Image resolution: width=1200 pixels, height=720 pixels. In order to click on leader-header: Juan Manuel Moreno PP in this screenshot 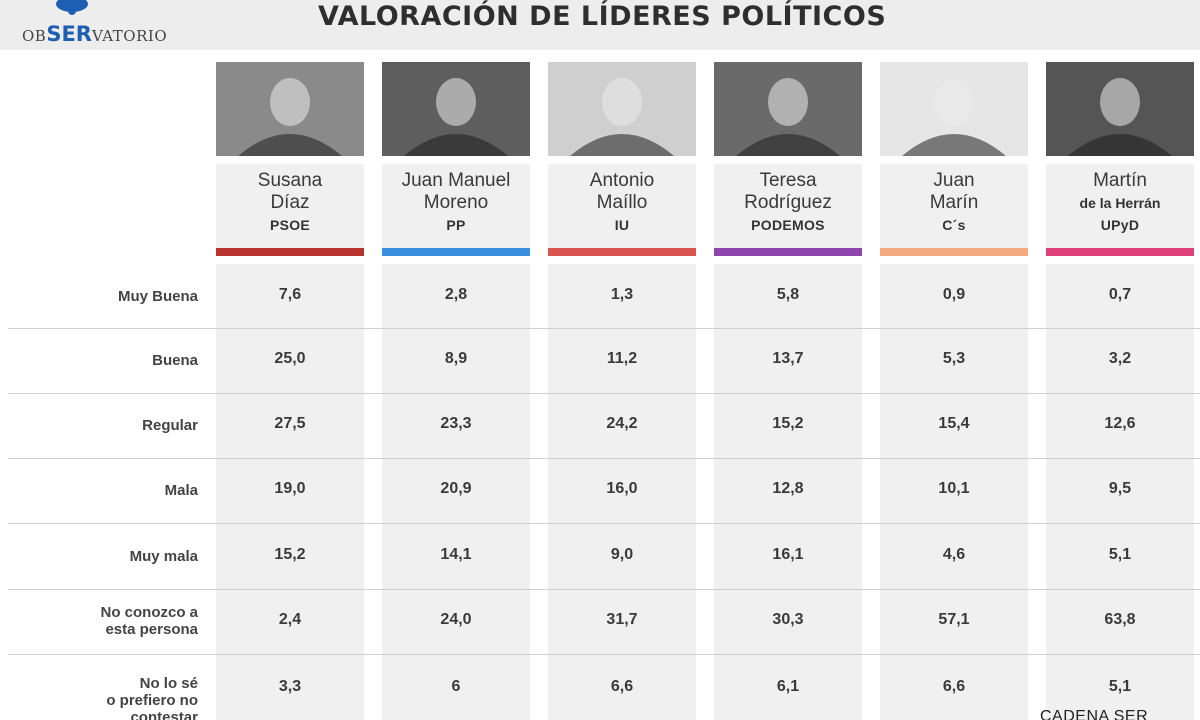, I will do `click(456, 159)`.